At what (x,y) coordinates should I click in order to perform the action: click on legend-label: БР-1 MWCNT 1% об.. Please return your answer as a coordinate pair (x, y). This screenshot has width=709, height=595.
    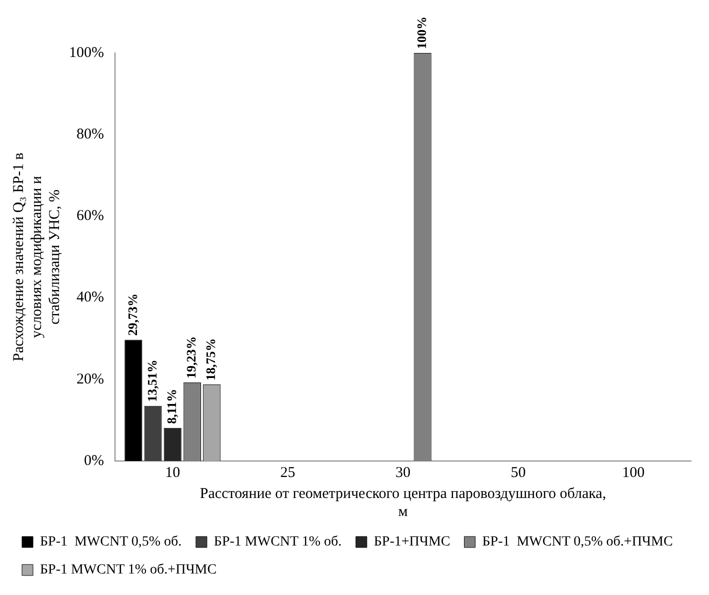
    Looking at the image, I should click on (278, 542).